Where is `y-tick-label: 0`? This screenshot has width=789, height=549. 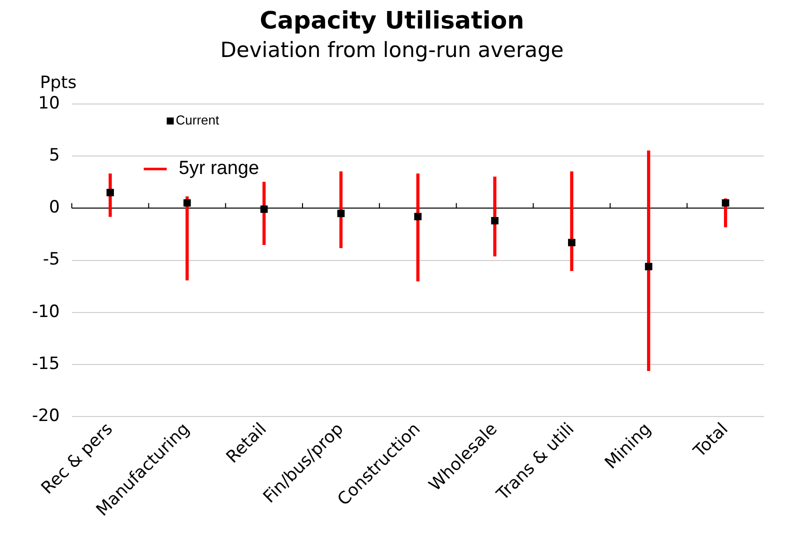
y-tick-label: 0 is located at coordinates (54, 208).